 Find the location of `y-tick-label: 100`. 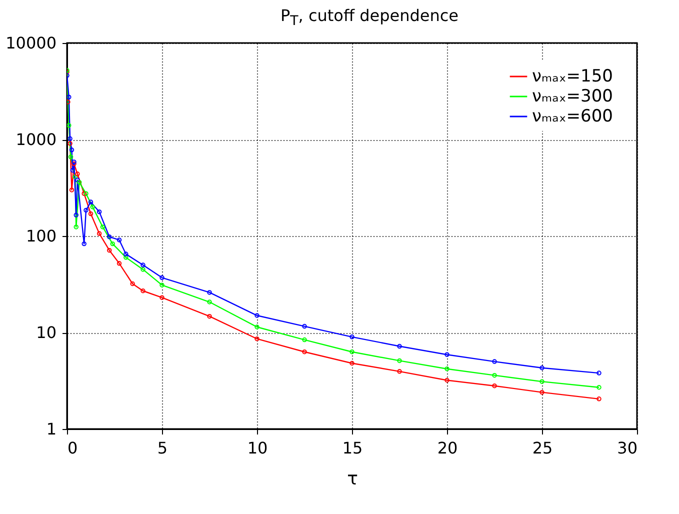

y-tick-label: 100 is located at coordinates (41, 236).